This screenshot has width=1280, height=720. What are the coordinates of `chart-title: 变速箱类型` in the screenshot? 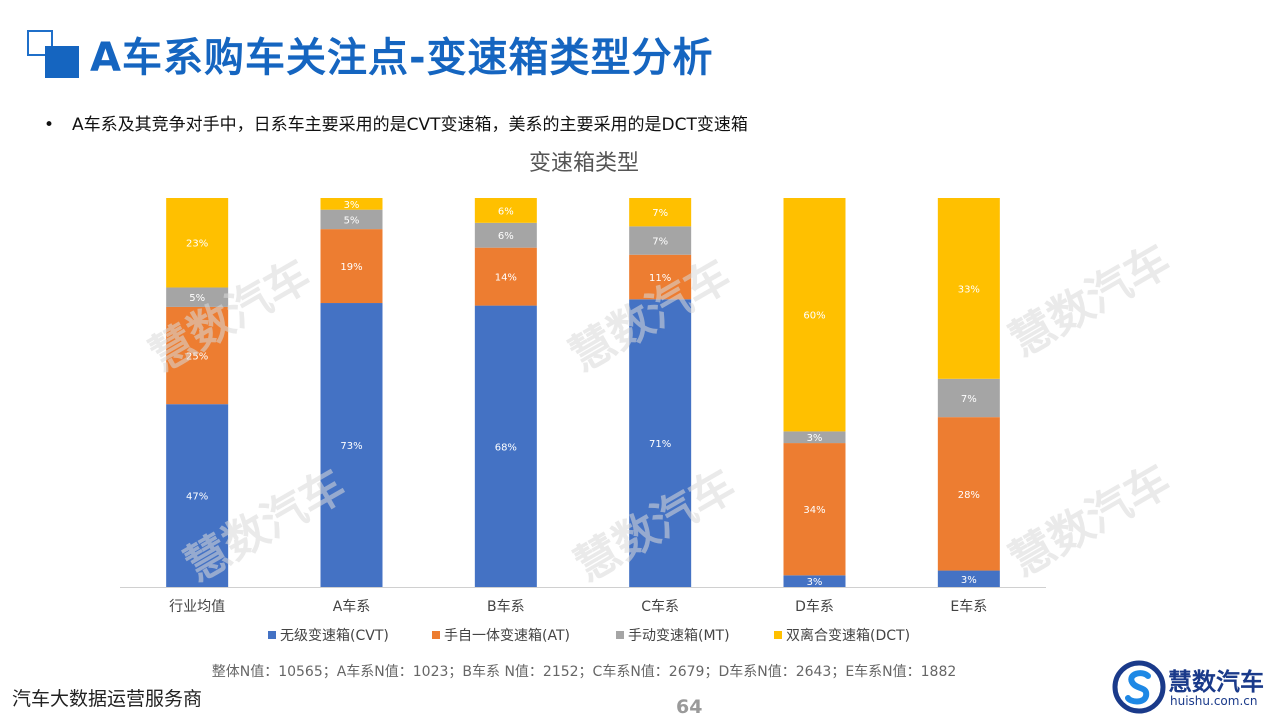 It's located at (584, 163).